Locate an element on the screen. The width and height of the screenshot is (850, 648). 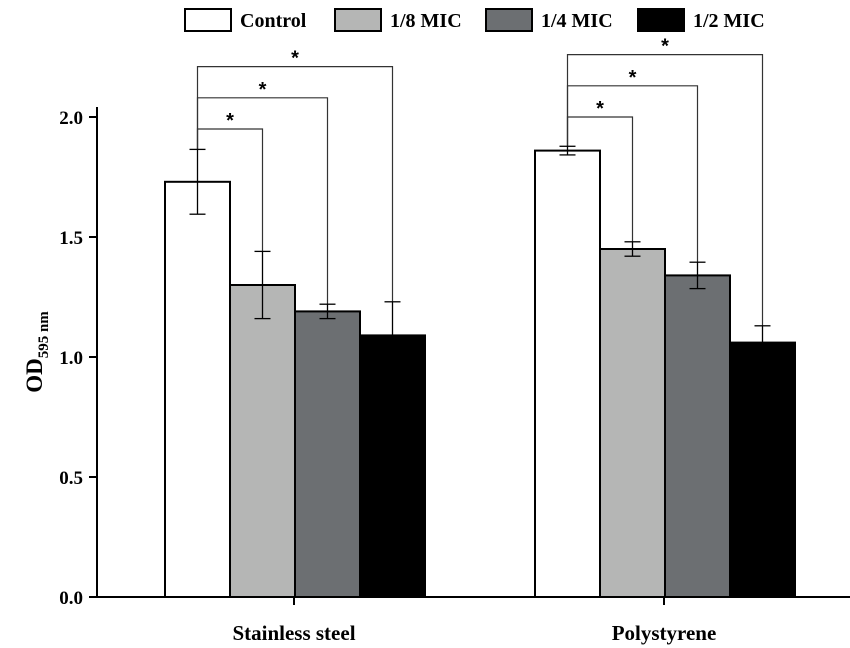
x-category-label: Polystyrene is located at coordinates (664, 633).